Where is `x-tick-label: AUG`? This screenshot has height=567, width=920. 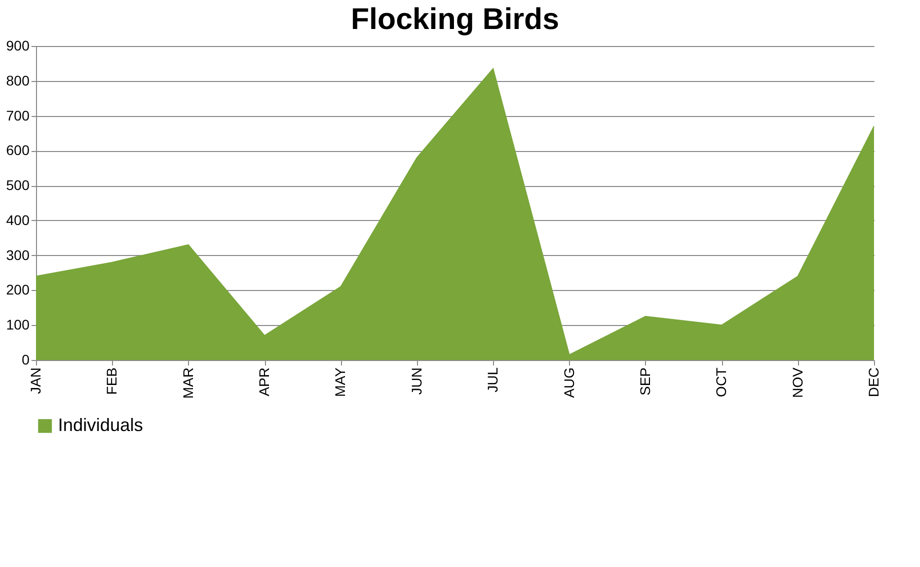
x-tick-label: AUG is located at coordinates (568, 383).